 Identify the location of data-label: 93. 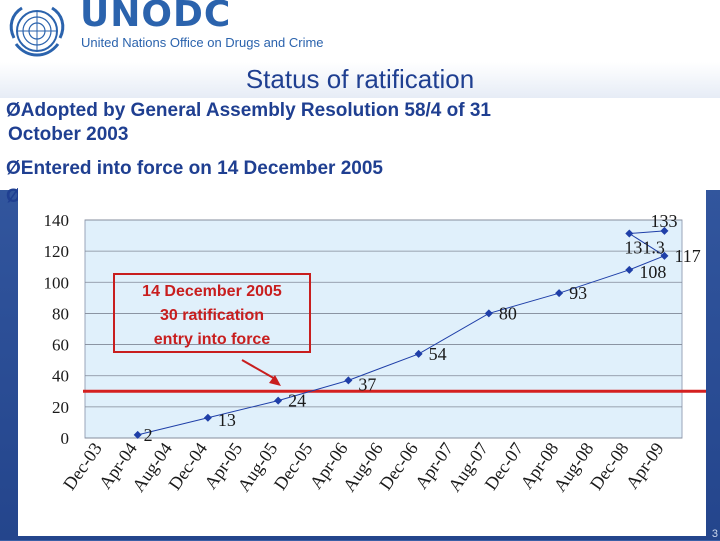
(578, 293).